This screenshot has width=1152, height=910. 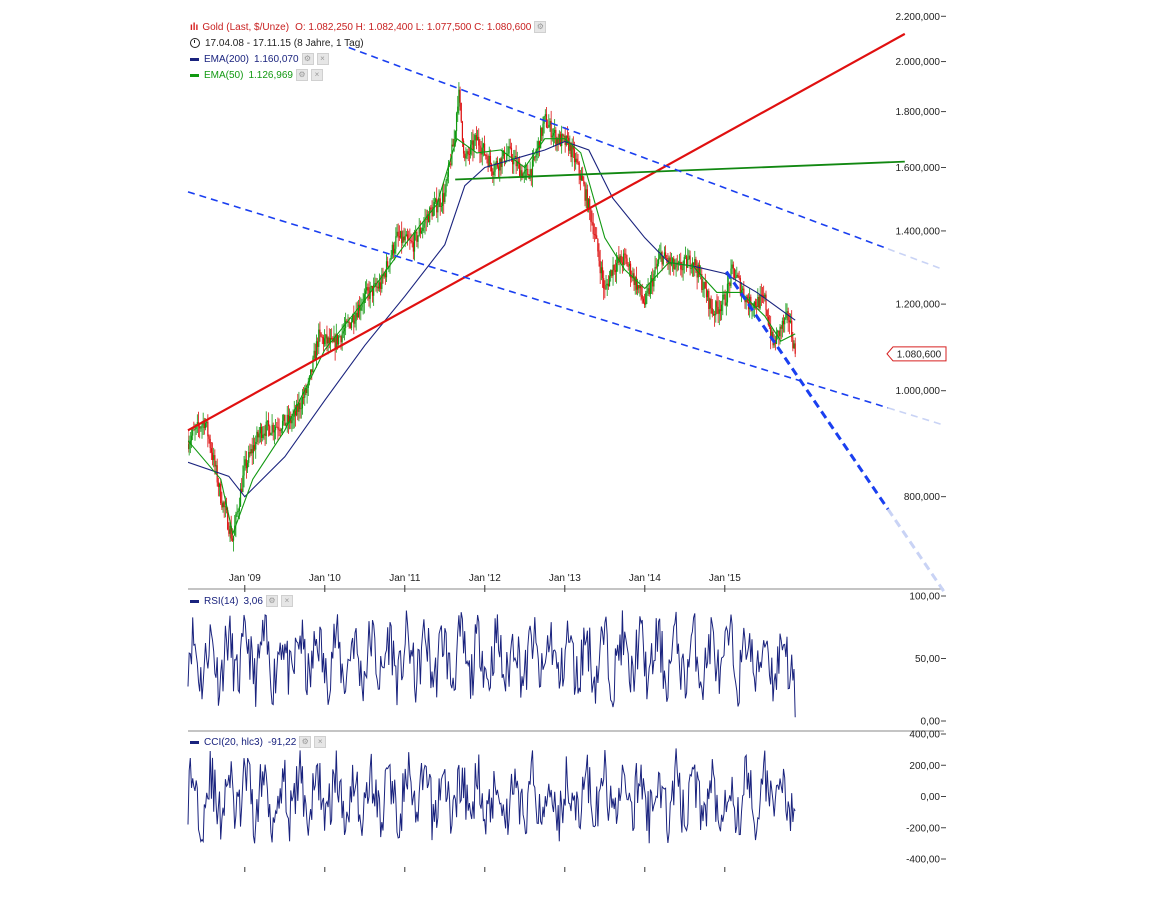 What do you see at coordinates (305, 742) in the screenshot?
I see `cci-settings-icon: ⚙` at bounding box center [305, 742].